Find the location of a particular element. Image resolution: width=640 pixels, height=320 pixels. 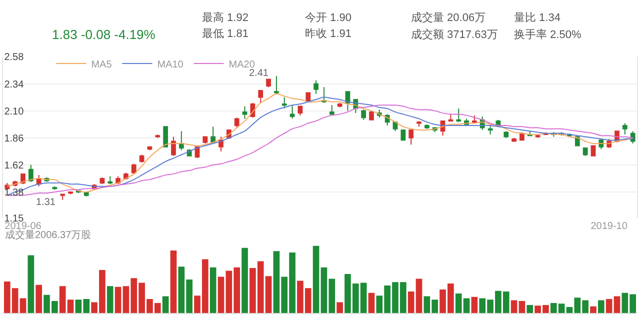

text: 成交额 3717.63万 is located at coordinates (454, 34).